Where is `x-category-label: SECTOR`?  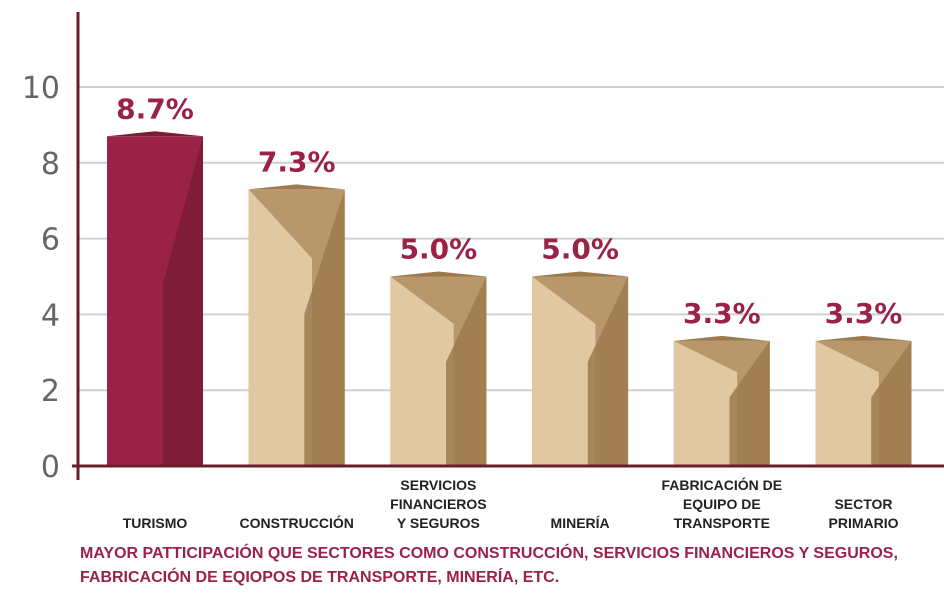 x-category-label: SECTOR is located at coordinates (863, 504).